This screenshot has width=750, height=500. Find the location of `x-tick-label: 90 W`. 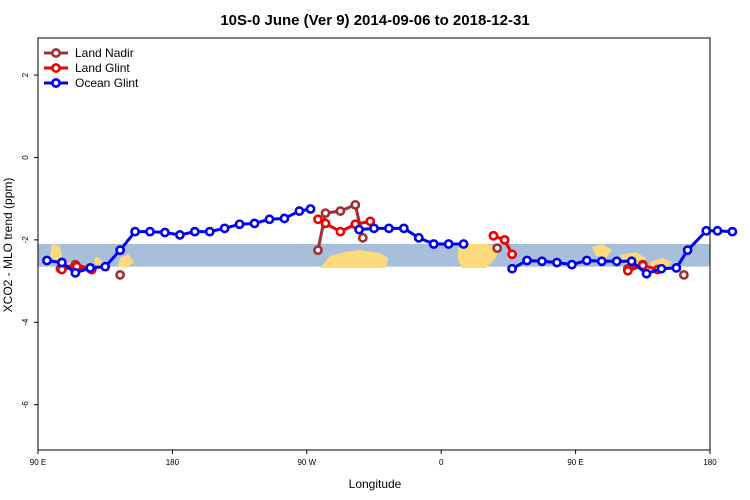

x-tick-label: 90 W is located at coordinates (306, 462).